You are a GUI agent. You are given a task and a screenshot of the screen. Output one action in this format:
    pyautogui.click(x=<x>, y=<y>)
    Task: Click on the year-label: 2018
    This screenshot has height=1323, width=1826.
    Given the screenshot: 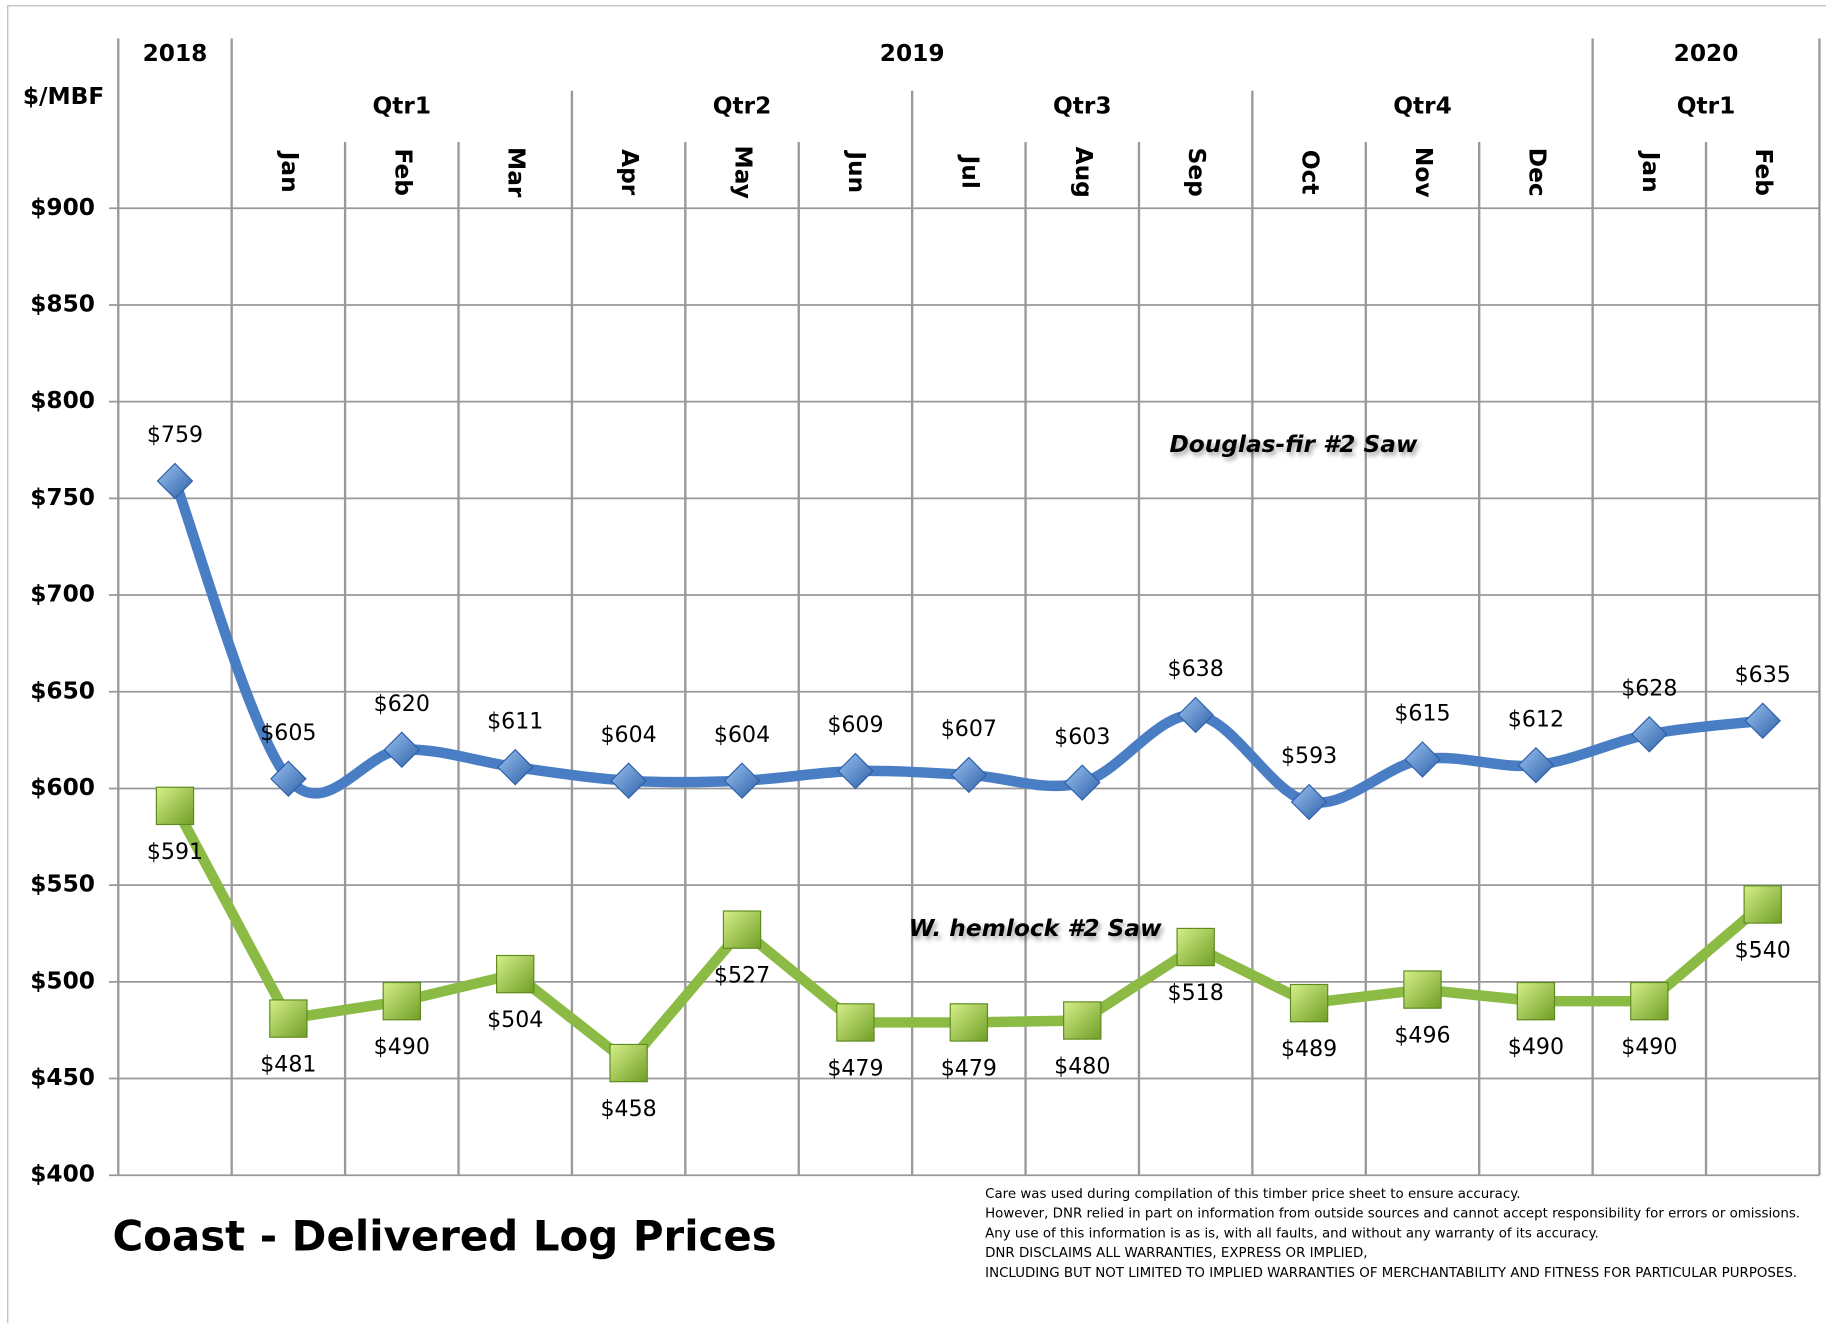 What is the action you would take?
    pyautogui.click(x=175, y=53)
    